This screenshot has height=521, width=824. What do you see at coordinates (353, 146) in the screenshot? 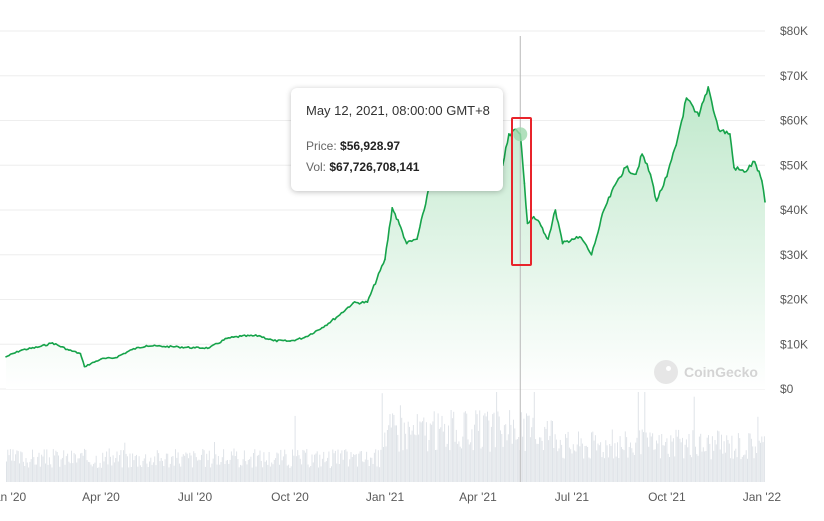
I see `tooltip-price-row: Price: $56,928.97` at bounding box center [353, 146].